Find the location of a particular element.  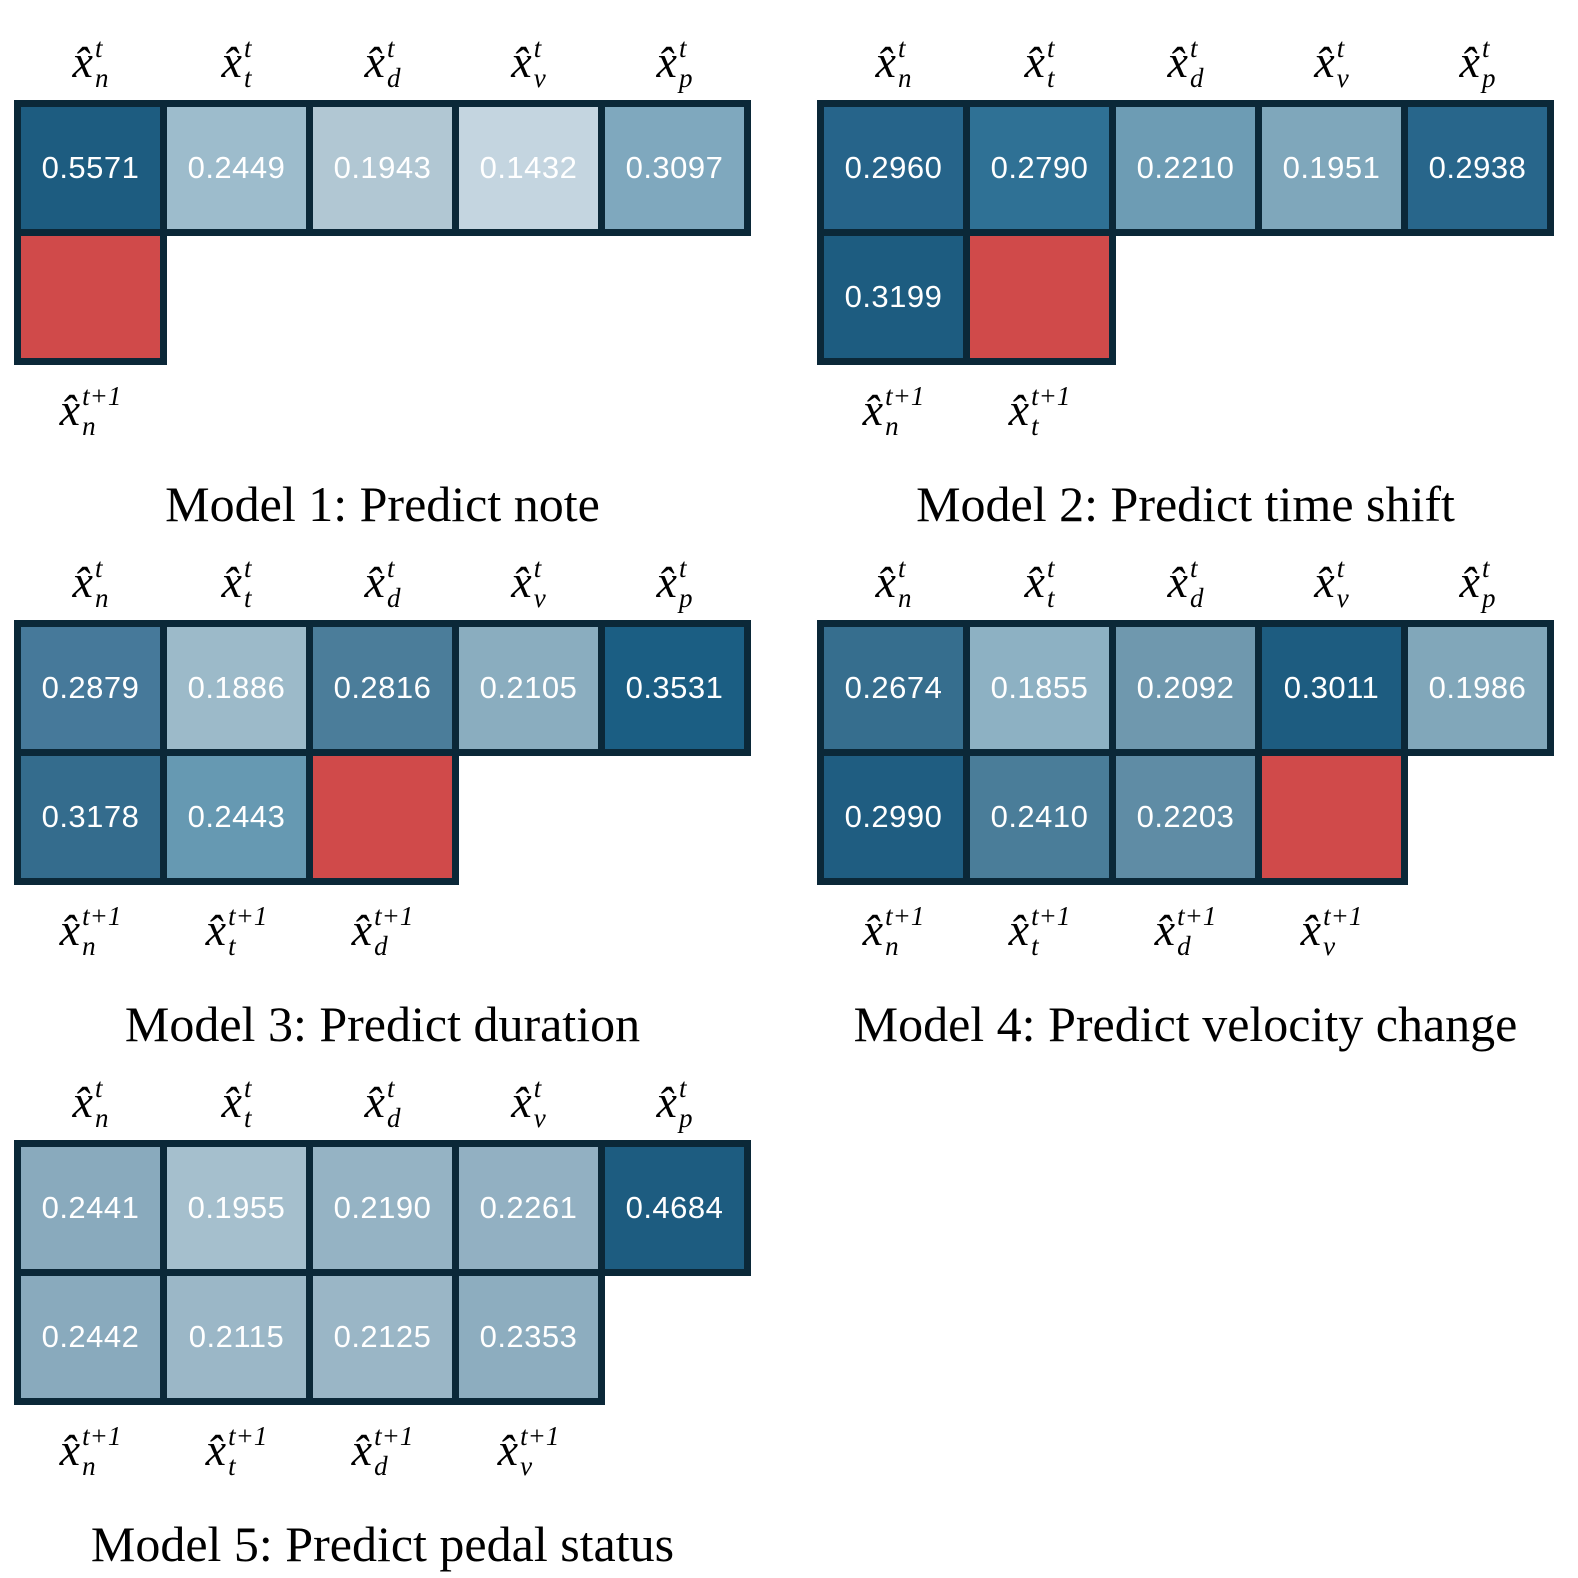

weight-cell-d: 0.2125 is located at coordinates (382, 1337).